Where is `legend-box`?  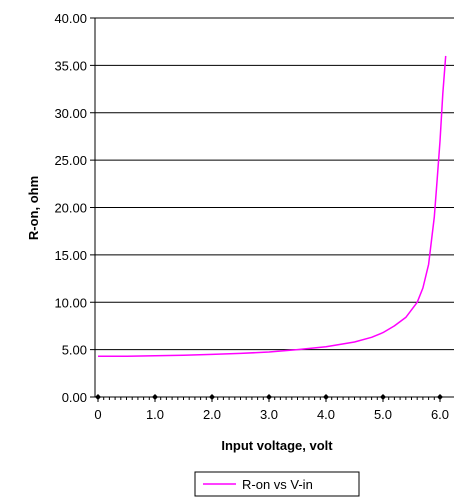 legend-box is located at coordinates (277, 484).